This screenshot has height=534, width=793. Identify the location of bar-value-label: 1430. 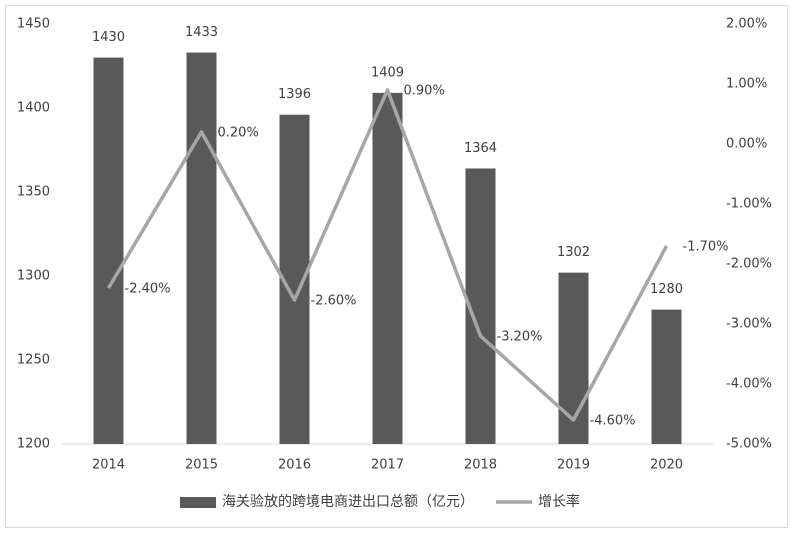
(108, 37).